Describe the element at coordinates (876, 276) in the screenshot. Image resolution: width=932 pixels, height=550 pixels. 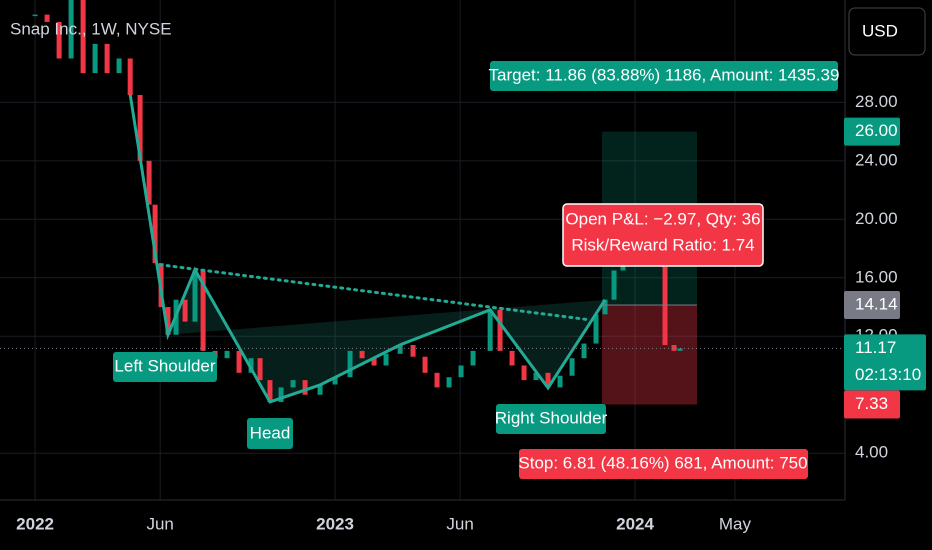
I see `y-tick-label: 16.00` at that location.